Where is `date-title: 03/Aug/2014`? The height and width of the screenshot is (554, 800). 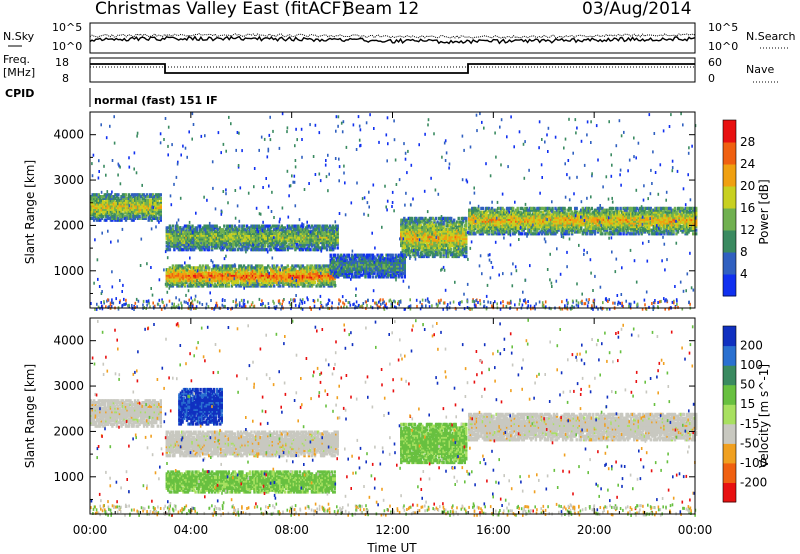
date-title: 03/Aug/2014 is located at coordinates (637, 9).